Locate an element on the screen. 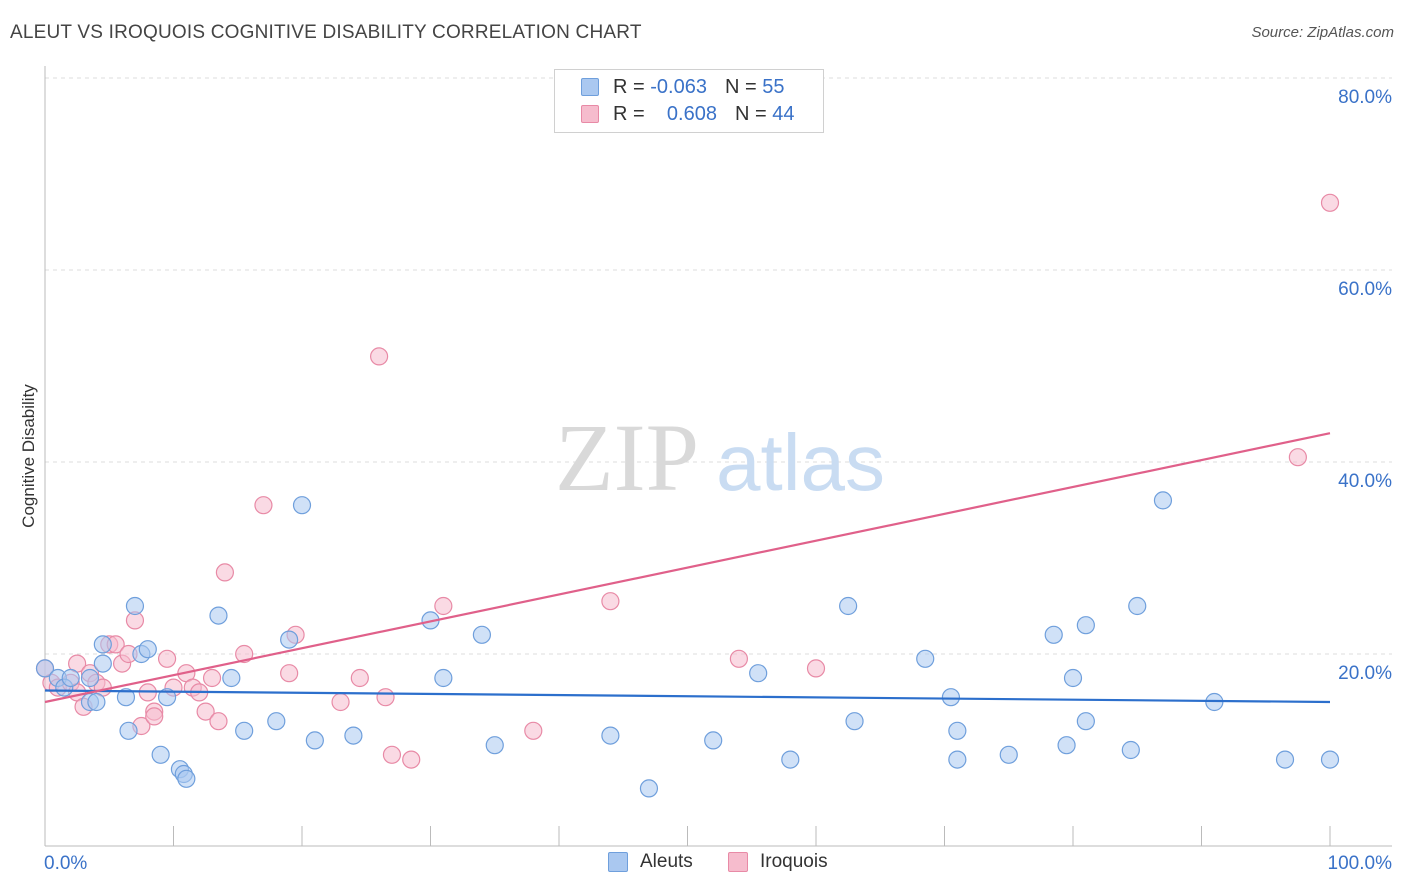 The width and height of the screenshot is (1406, 892). legend-row-aleuts: R = -0.063 N = 55 is located at coordinates (682, 87).